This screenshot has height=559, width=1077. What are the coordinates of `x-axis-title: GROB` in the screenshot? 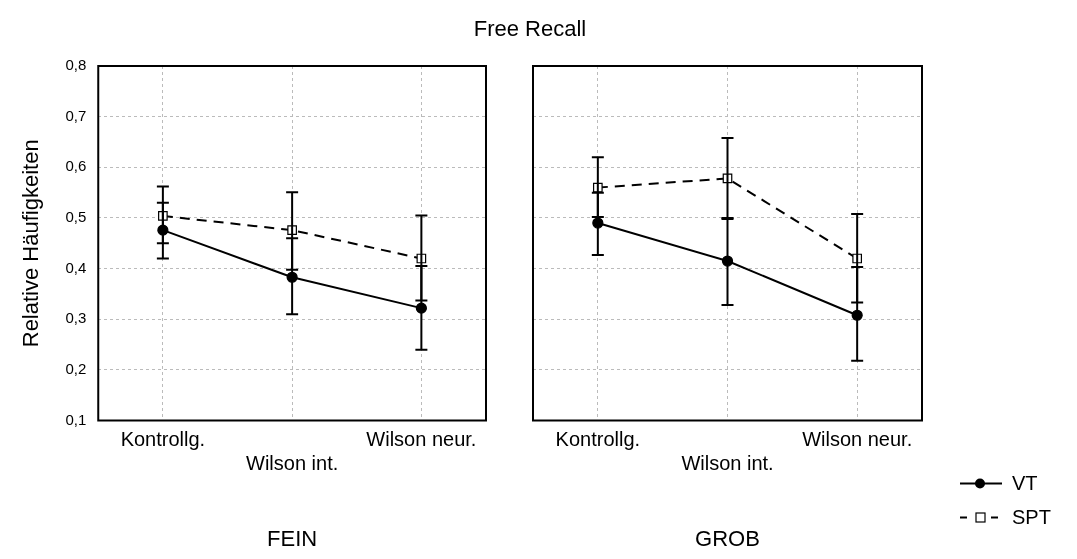 It's located at (727, 538).